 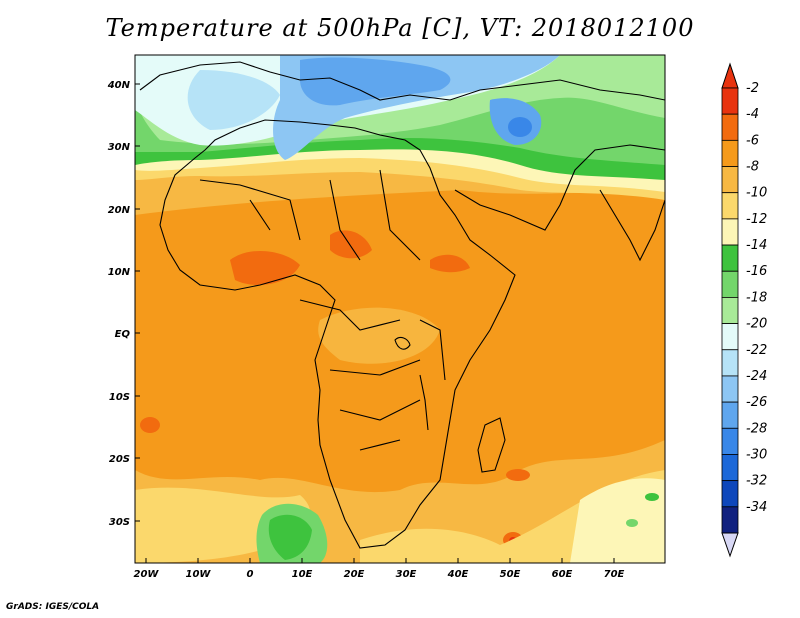 What do you see at coordinates (119, 397) in the screenshot?
I see `lat-tick-label: 10S` at bounding box center [119, 397].